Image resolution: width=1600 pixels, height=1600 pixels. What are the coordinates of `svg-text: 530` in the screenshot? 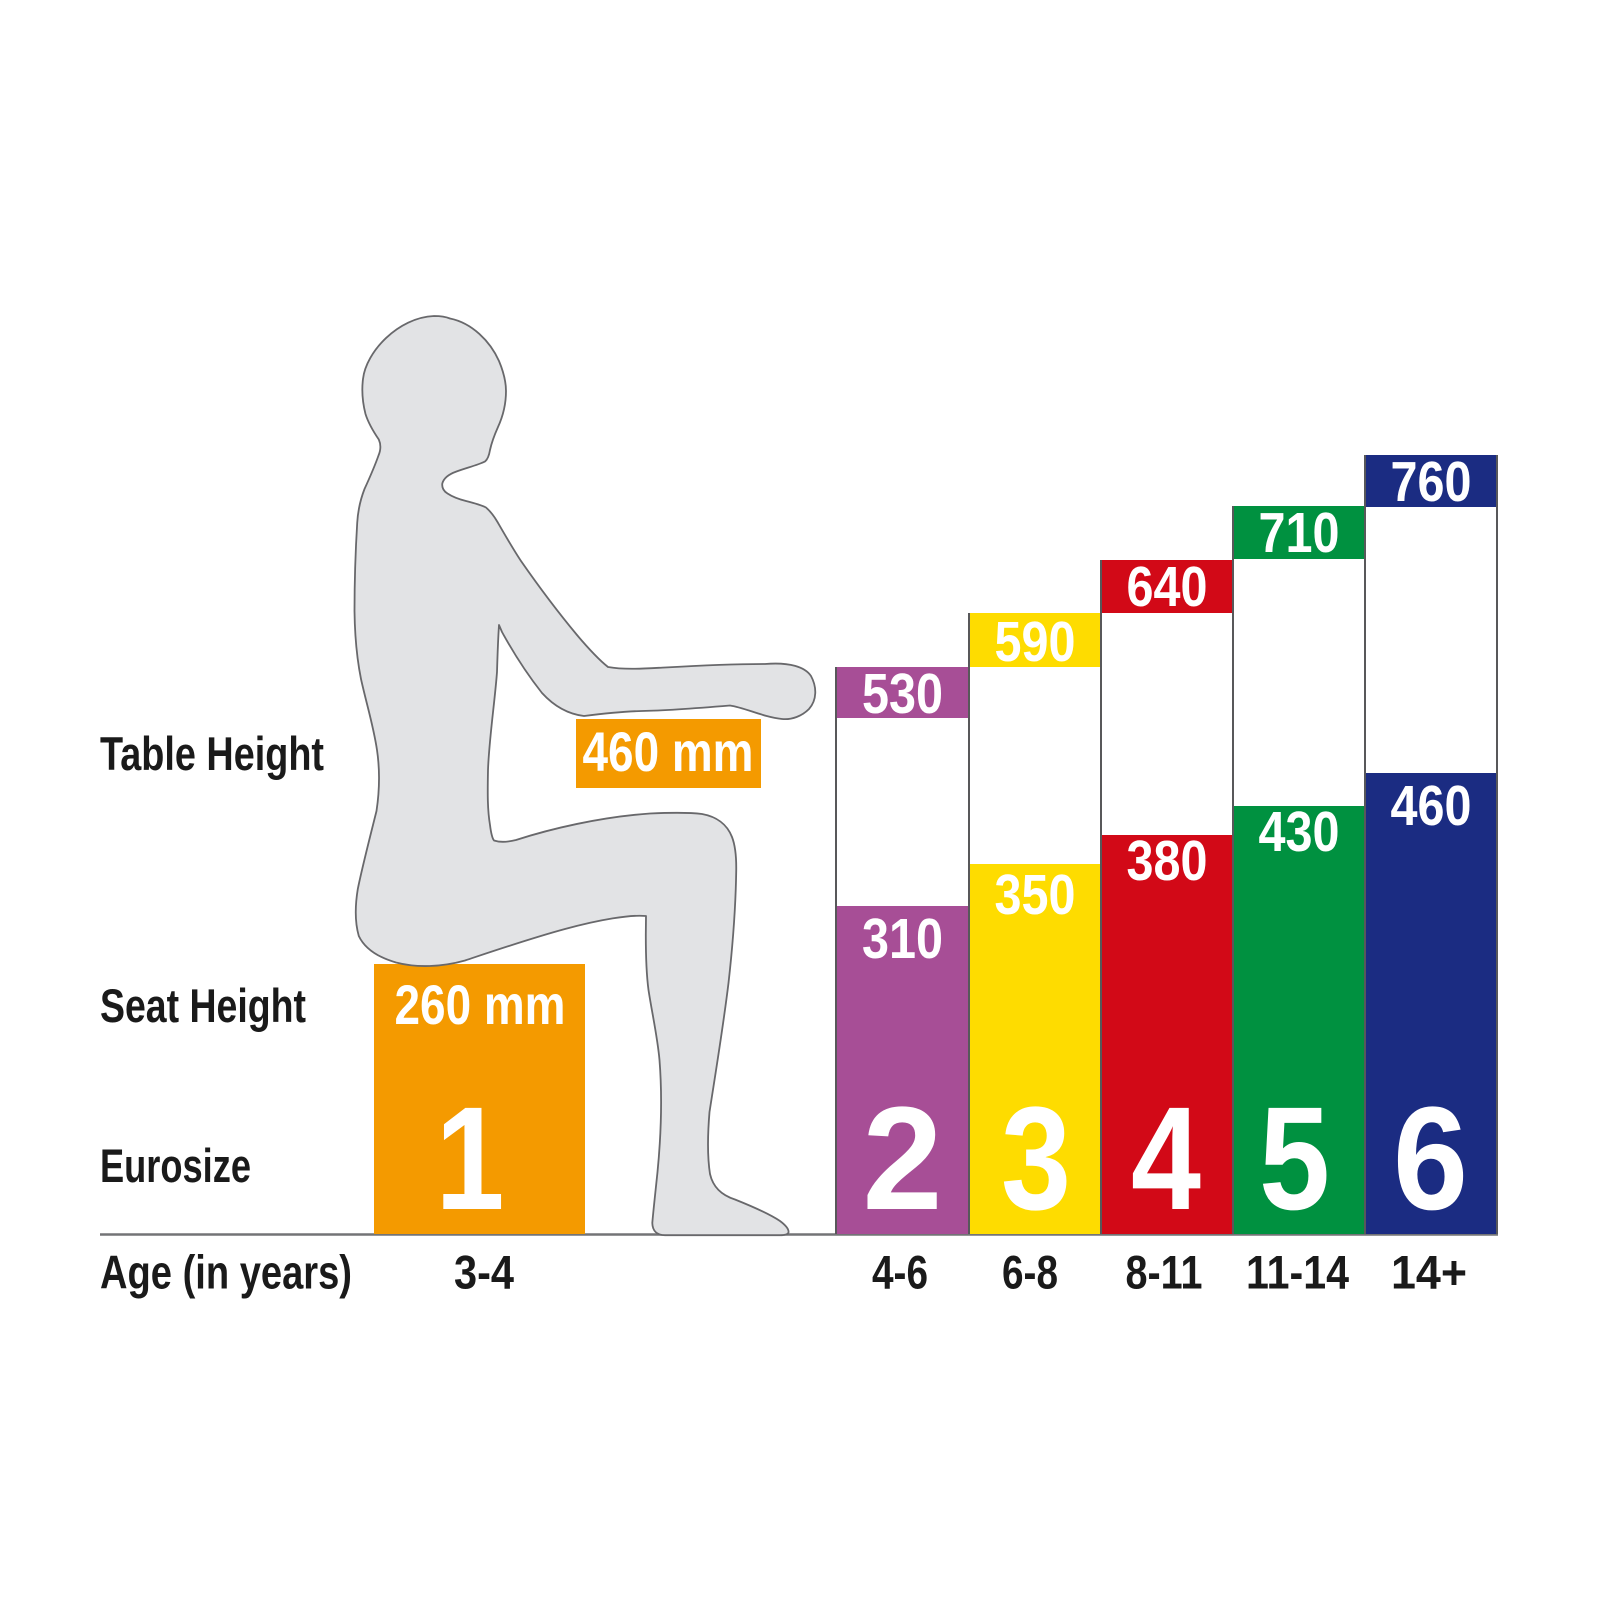 It's located at (902, 694).